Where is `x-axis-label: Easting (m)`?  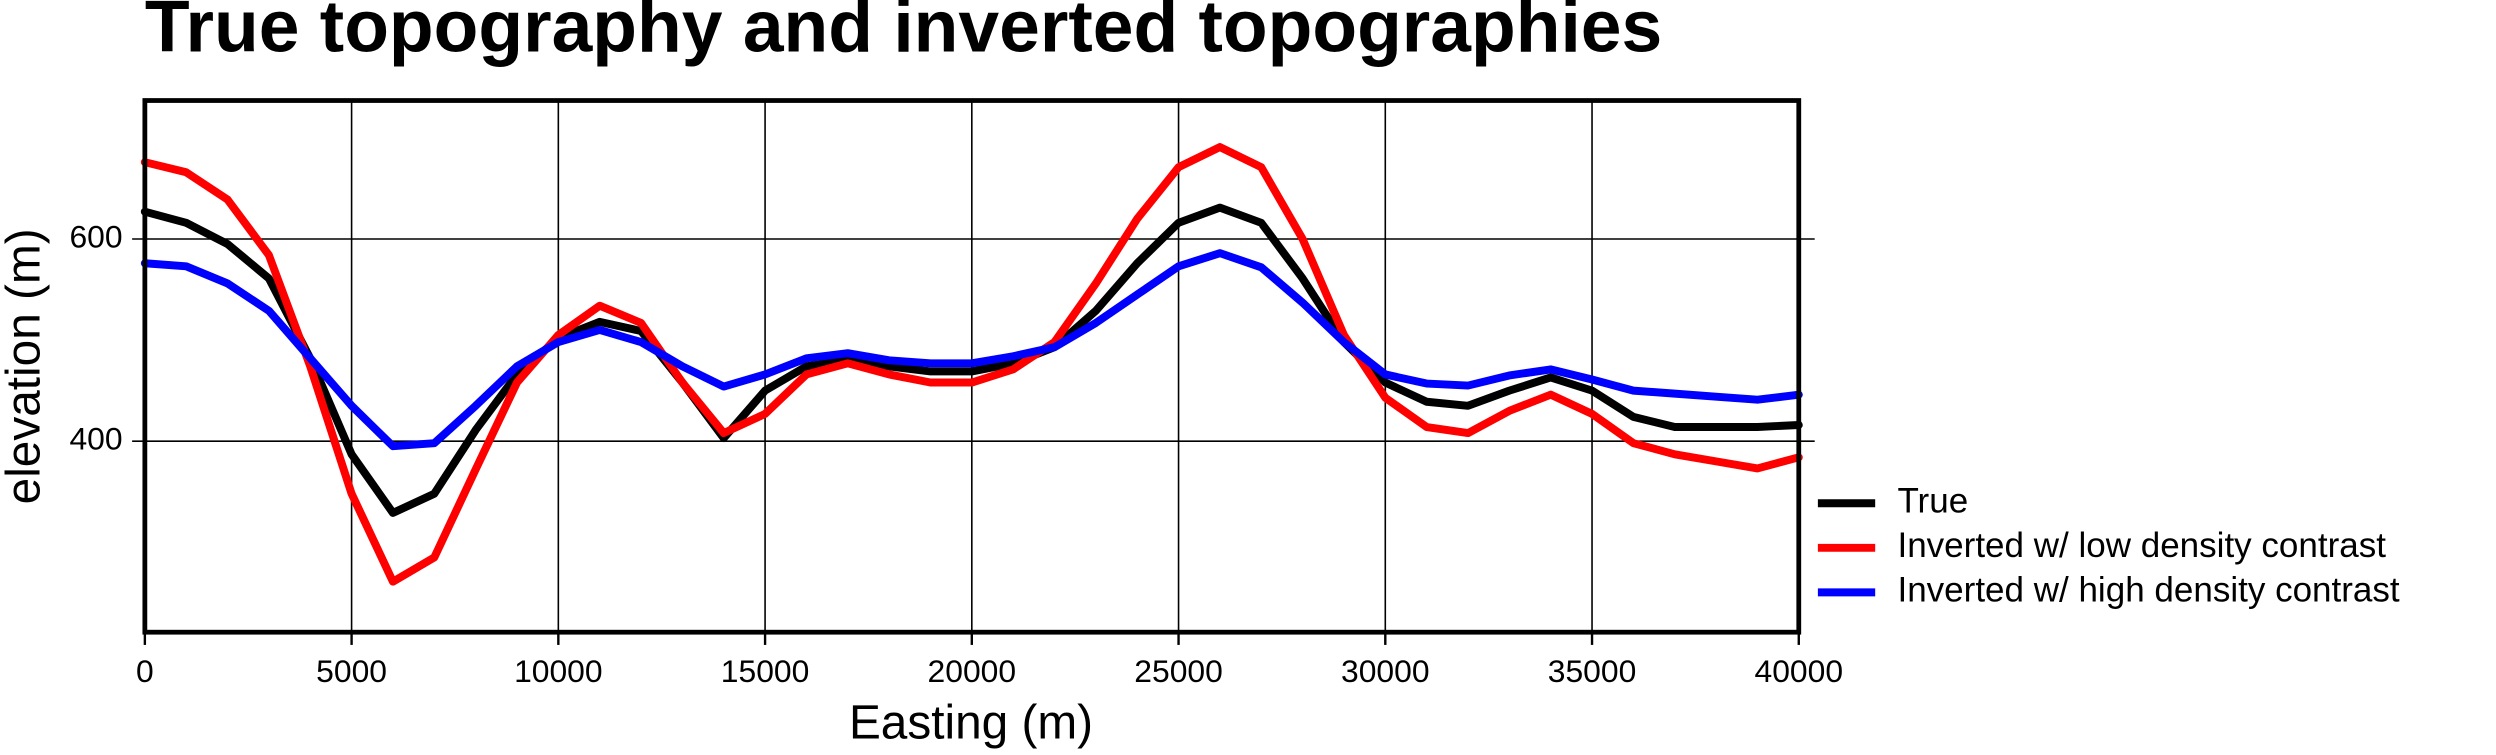
x-axis-label: Easting (m) is located at coordinates (971, 723).